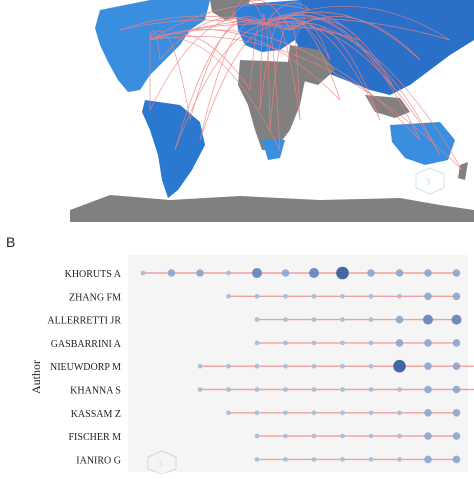  I want to click on y-axis-label: Author, so click(36, 377).